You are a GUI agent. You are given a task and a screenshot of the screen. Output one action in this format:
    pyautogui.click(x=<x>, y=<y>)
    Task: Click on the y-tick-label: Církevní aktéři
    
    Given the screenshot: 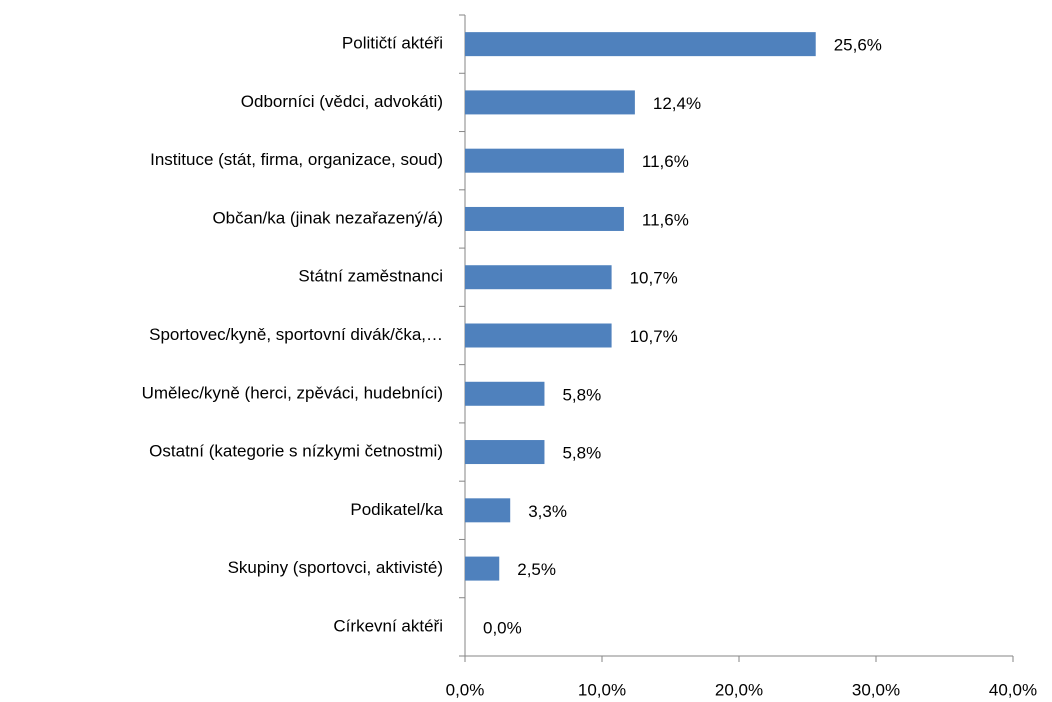 What is the action you would take?
    pyautogui.click(x=388, y=625)
    